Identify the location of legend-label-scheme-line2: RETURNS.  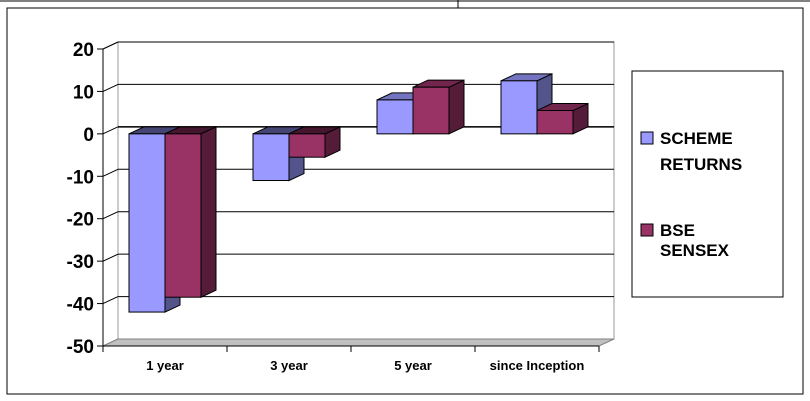
(701, 164).